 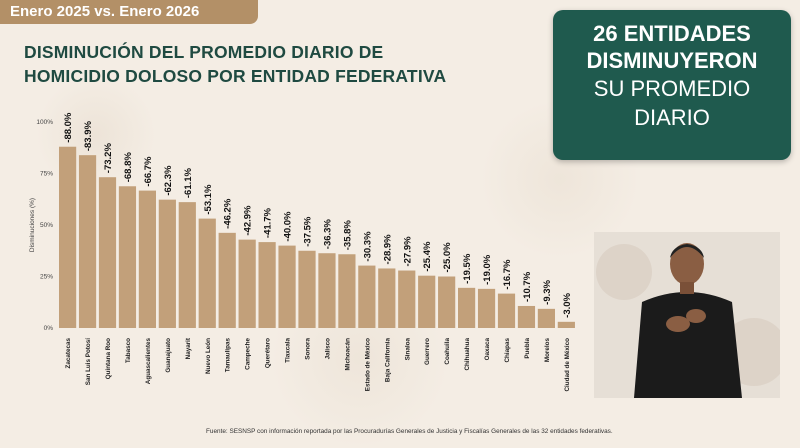 I want to click on category-label: Guerrero, so click(x=427, y=351).